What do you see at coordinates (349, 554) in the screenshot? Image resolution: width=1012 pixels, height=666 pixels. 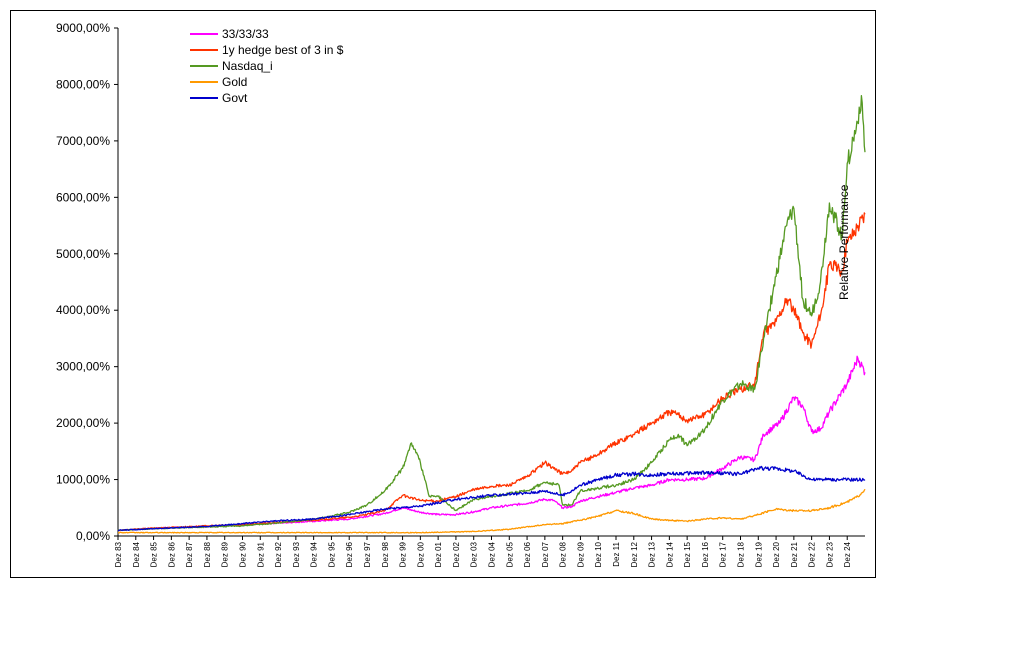 I see `x-tick-label: Dez 96` at bounding box center [349, 554].